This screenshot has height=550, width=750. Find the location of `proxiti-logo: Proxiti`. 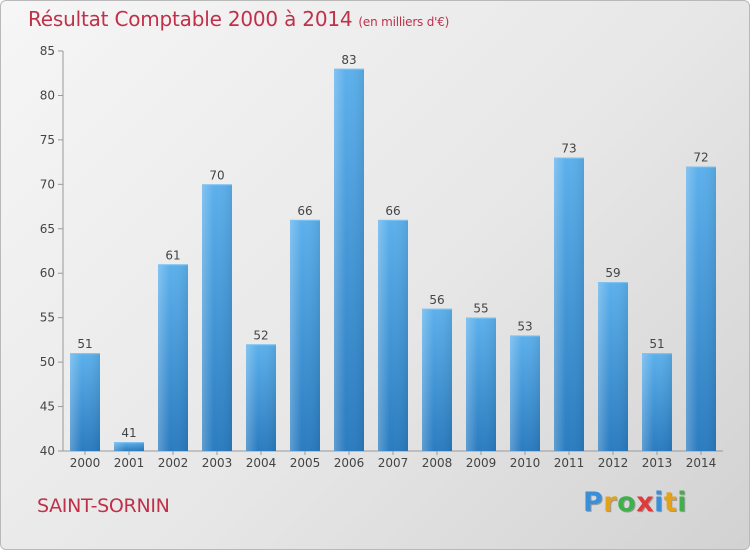

proxiti-logo: Proxiti is located at coordinates (635, 502).